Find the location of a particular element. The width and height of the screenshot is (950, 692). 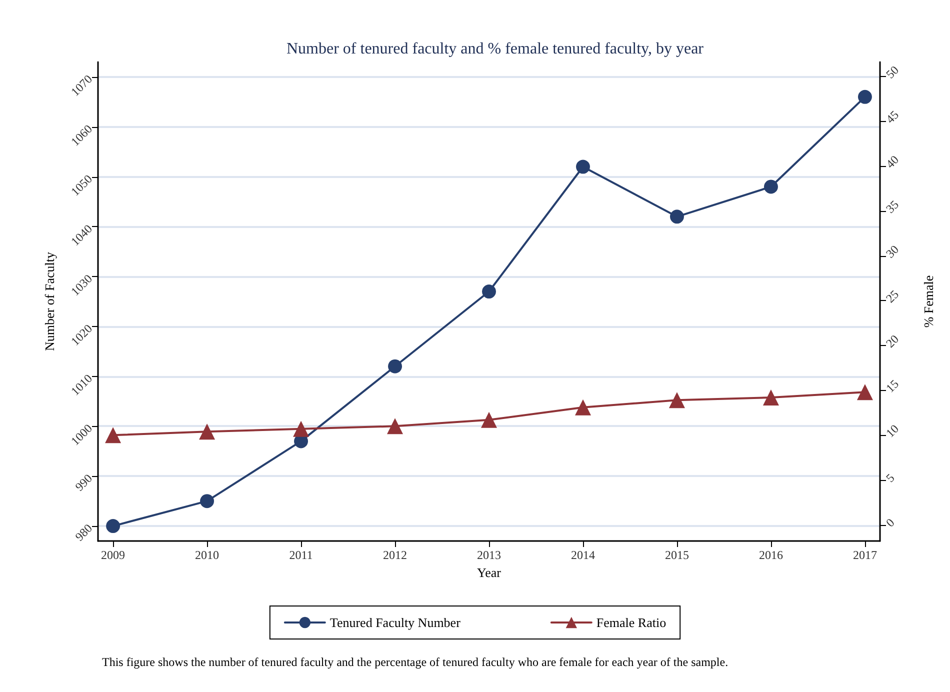

y2-tick-label: 40 is located at coordinates (892, 161).